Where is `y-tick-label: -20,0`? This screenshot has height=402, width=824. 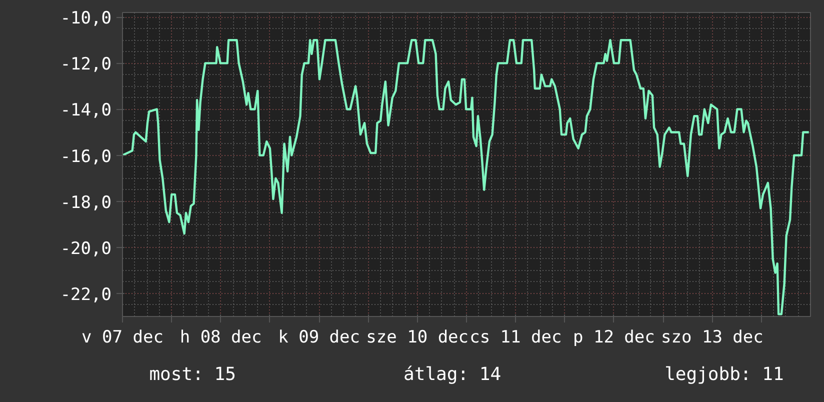
y-tick-label: -20,0 is located at coordinates (86, 248).